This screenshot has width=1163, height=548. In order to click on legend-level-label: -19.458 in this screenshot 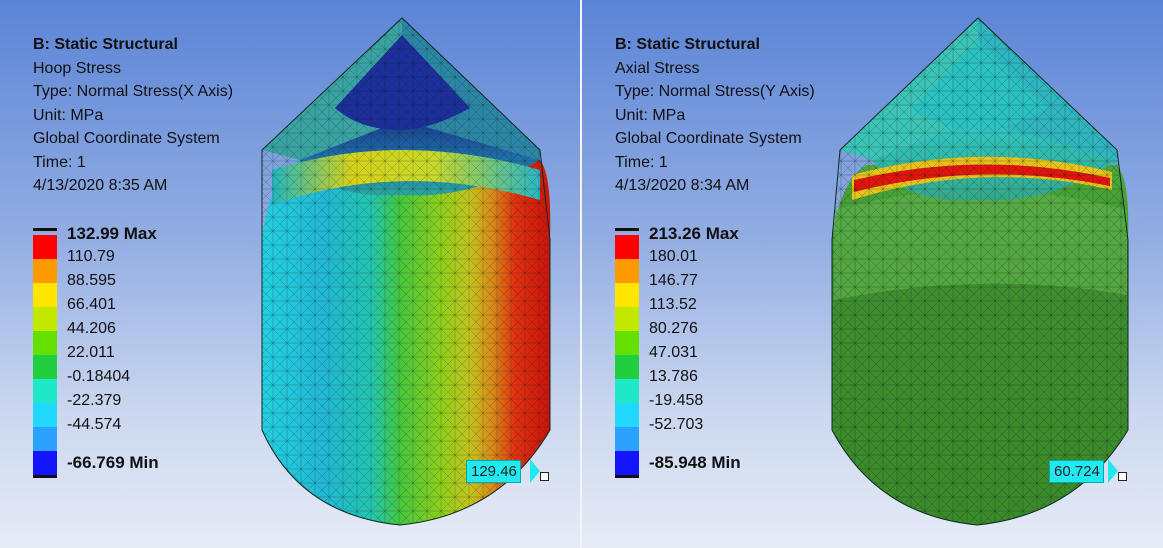, I will do `click(676, 400)`.